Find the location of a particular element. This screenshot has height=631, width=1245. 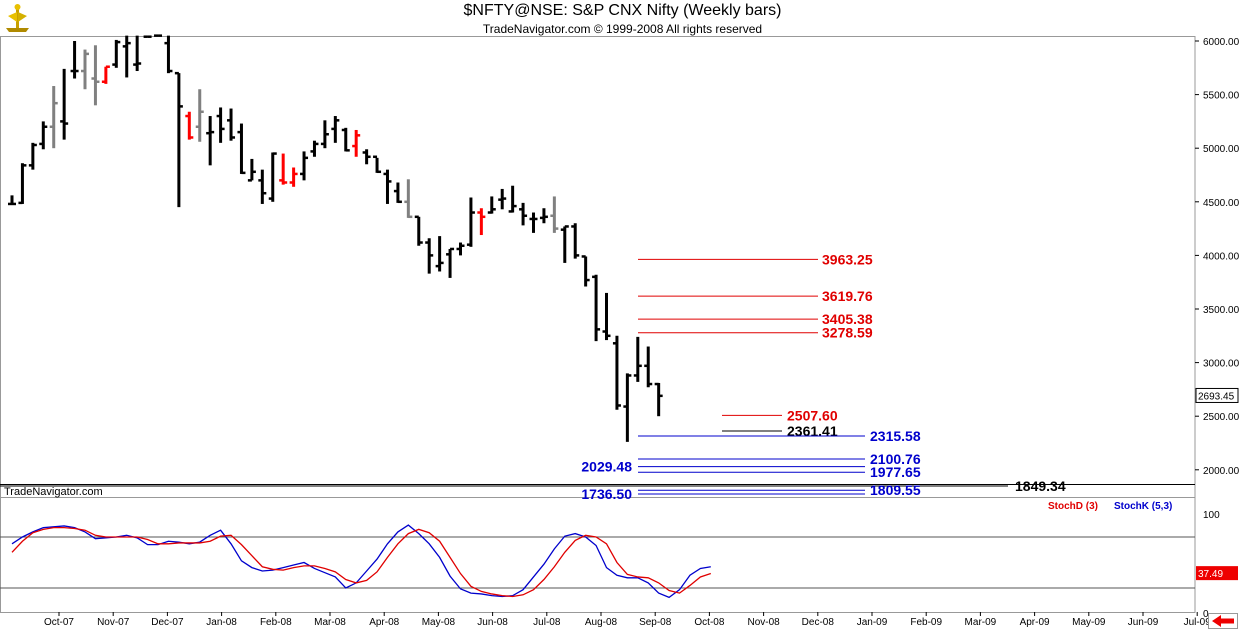

level-label: 2315.58 is located at coordinates (895, 436).